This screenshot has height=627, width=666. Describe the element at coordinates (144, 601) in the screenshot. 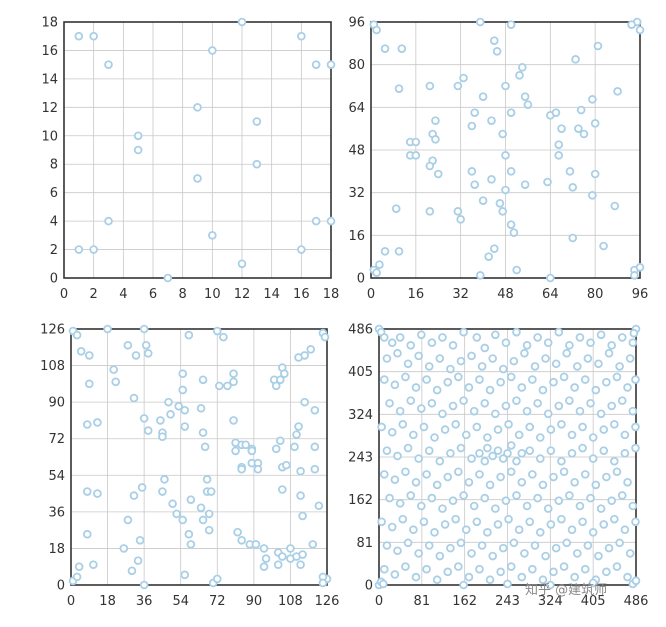

I see `x-tick-label-2: 36` at that location.